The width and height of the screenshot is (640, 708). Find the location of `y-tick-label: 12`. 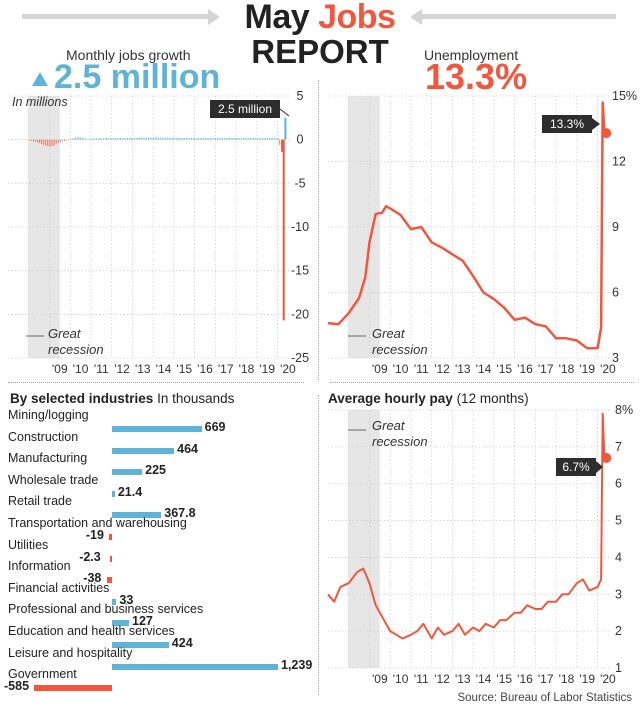

y-tick-label: 12 is located at coordinates (619, 162).